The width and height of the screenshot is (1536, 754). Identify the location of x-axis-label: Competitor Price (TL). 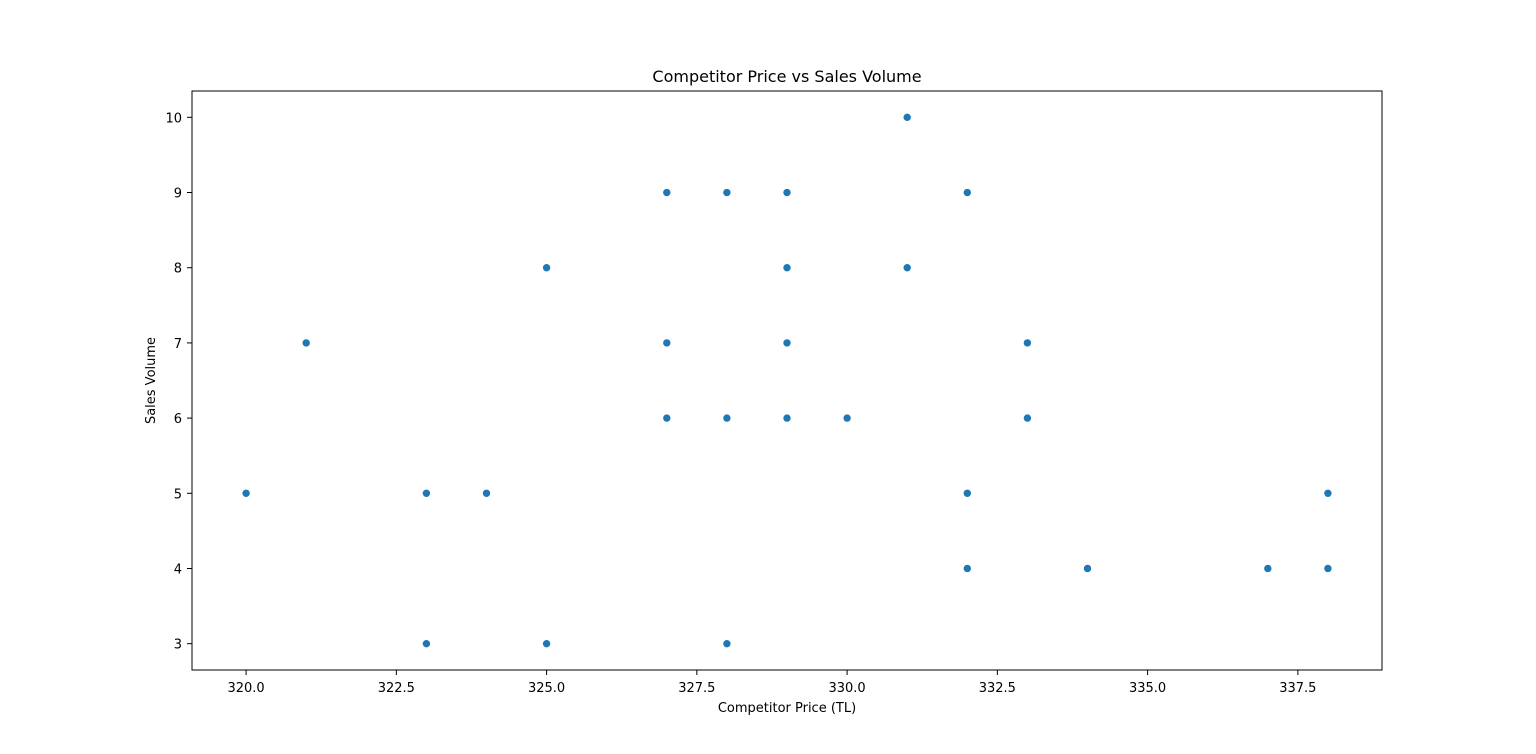
(787, 708).